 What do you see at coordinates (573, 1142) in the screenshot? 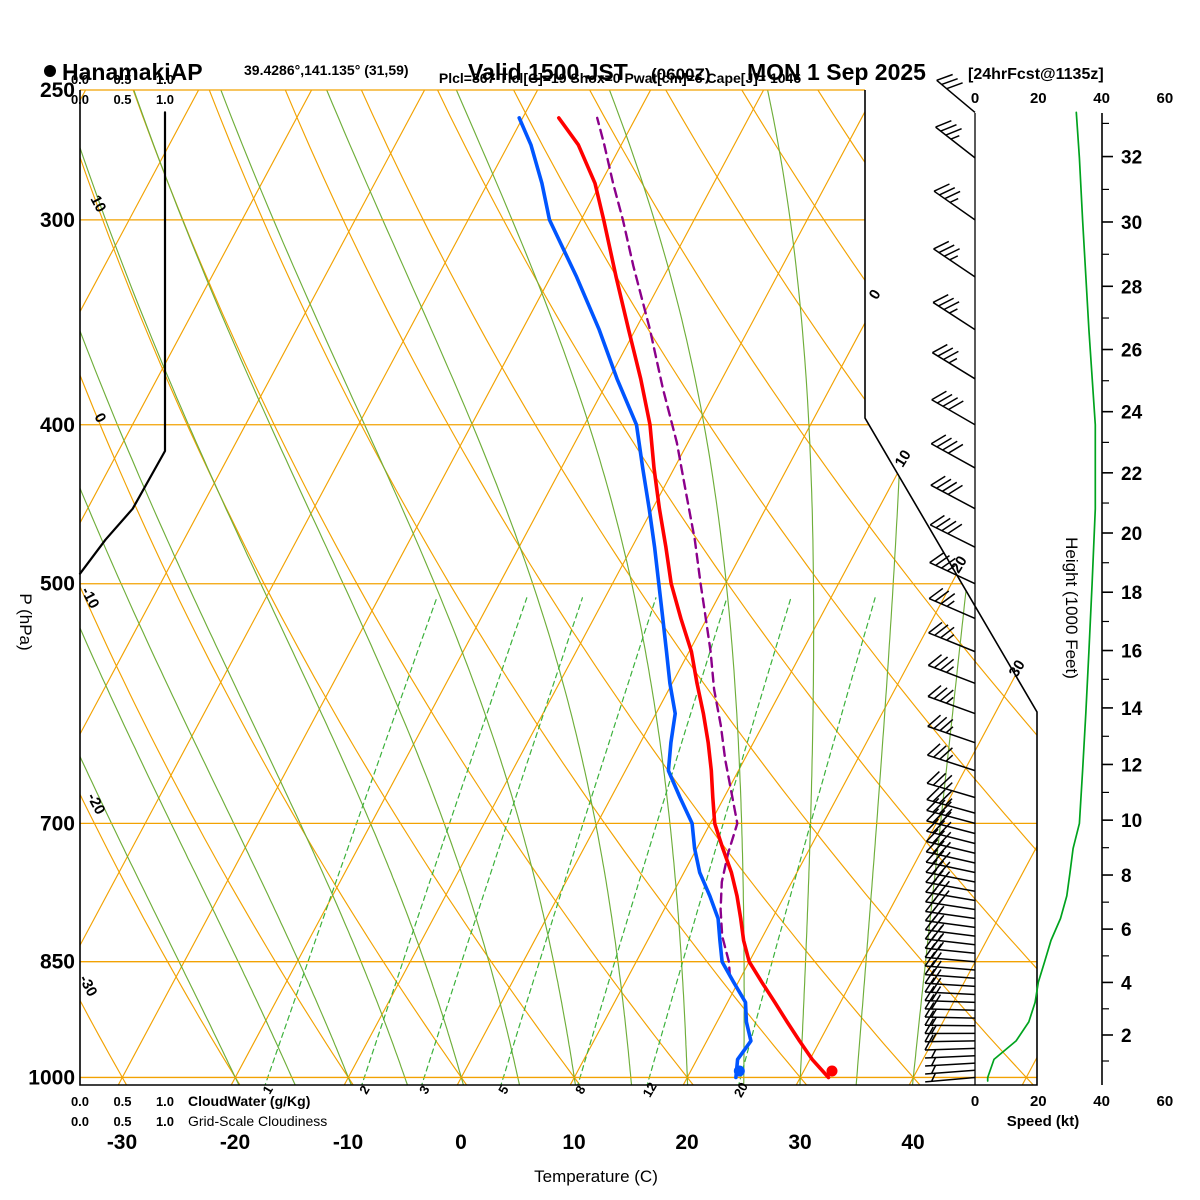
I see `temperature-tick-label: 10` at bounding box center [573, 1142].